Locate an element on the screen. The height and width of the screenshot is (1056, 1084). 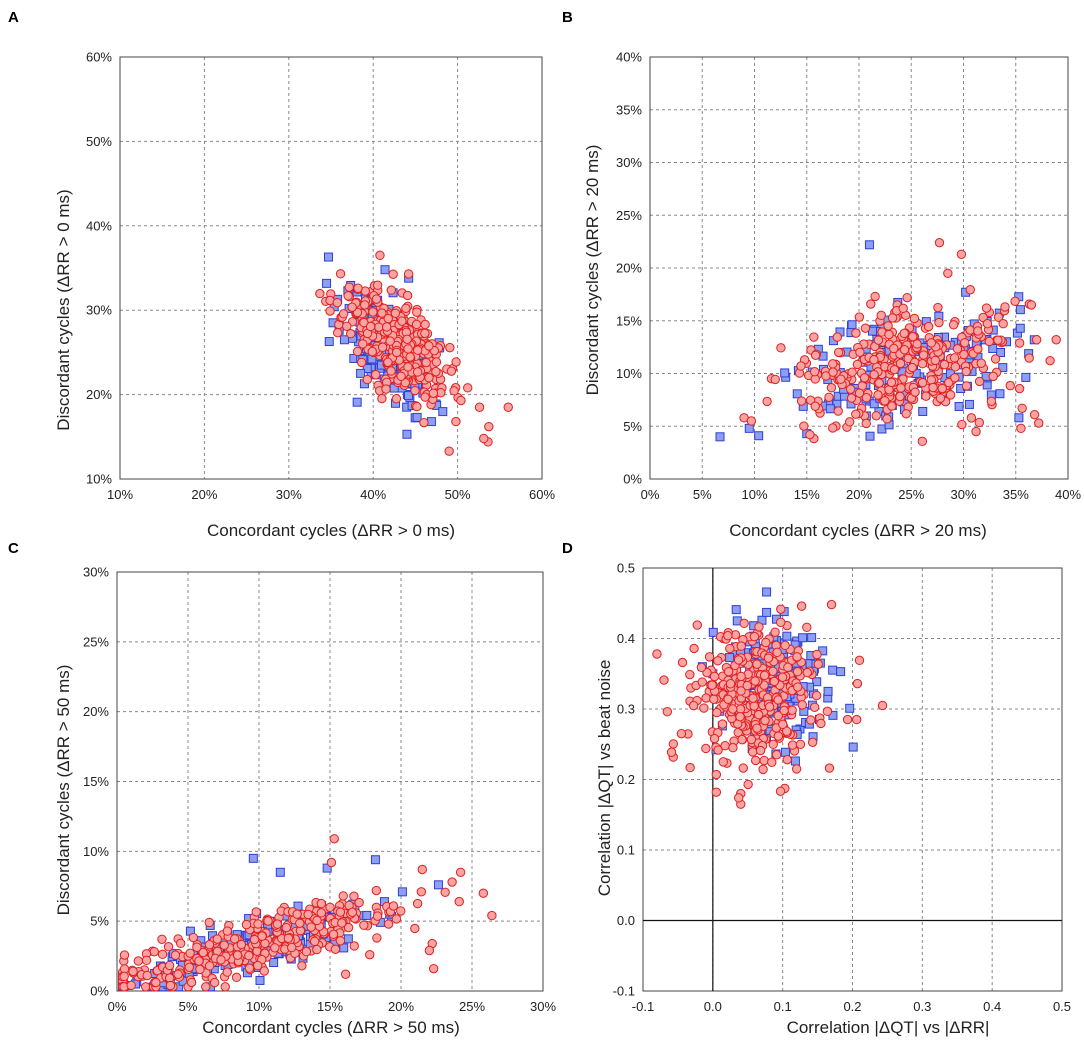
panel-a-y-tick-label: 50% is located at coordinates (99, 141).